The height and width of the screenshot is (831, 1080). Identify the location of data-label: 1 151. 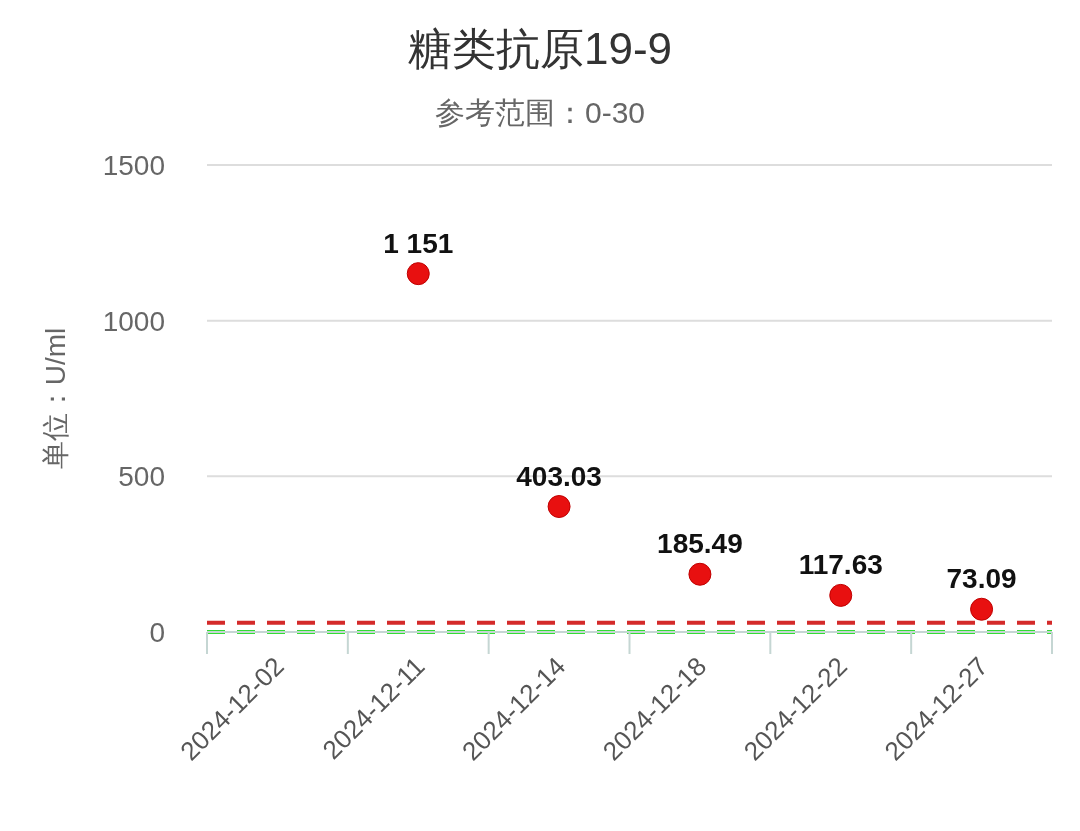
(418, 243).